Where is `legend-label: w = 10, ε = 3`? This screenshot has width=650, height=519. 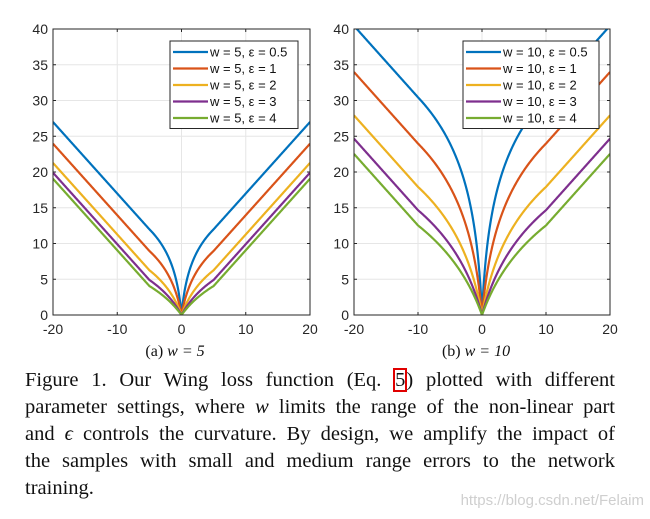 legend-label: w = 10, ε = 3 is located at coordinates (539, 101).